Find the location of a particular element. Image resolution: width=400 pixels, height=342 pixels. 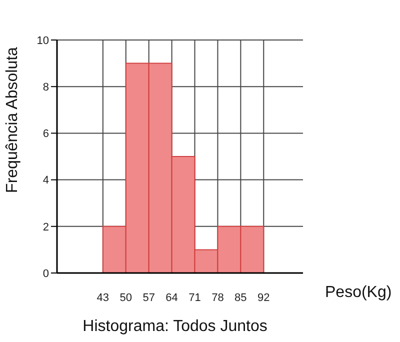

y-tick-label: 2 is located at coordinates (45, 227).